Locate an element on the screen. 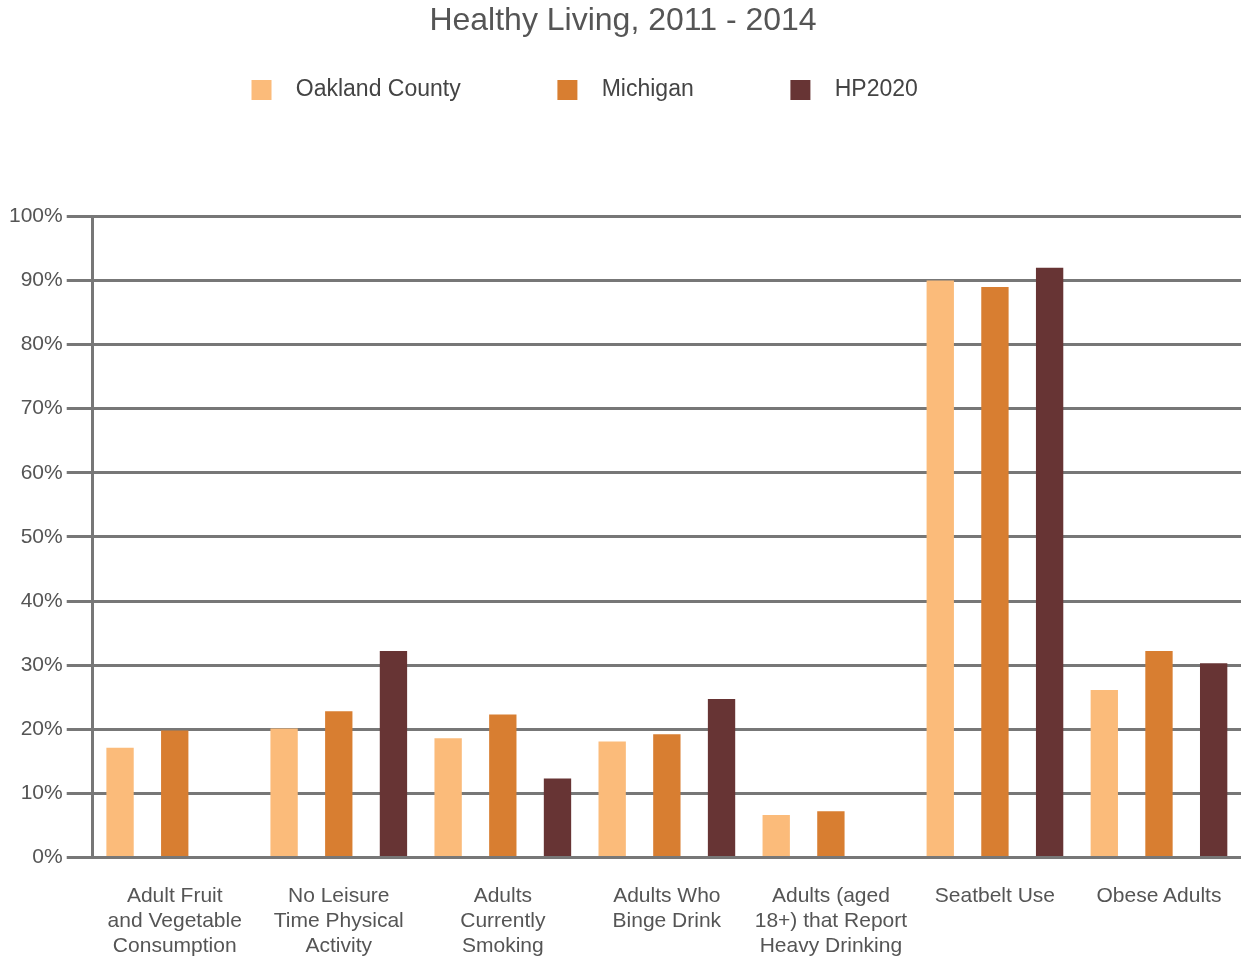 The height and width of the screenshot is (963, 1241). y-tick-label: 80% is located at coordinates (41, 343).